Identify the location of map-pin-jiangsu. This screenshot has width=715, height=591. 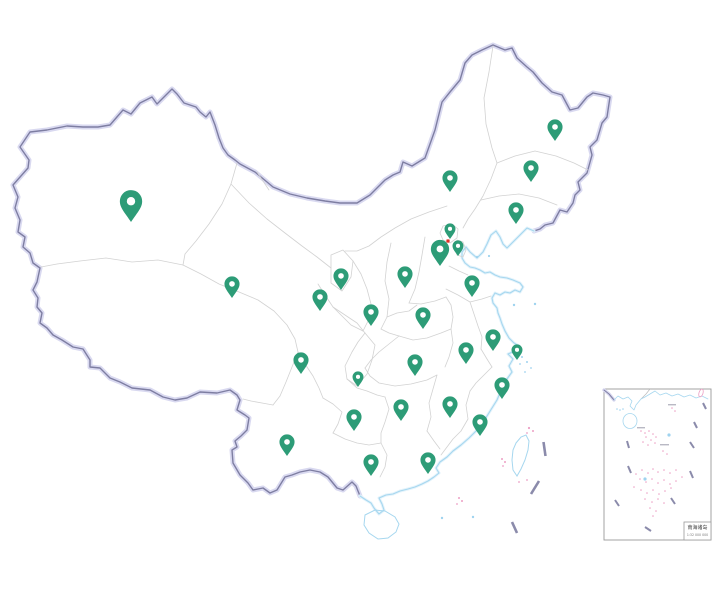
(493, 340).